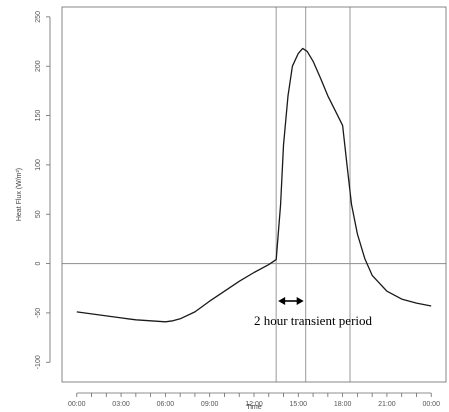  Describe the element at coordinates (38, 116) in the screenshot. I see `y-tick-label: 150` at that location.